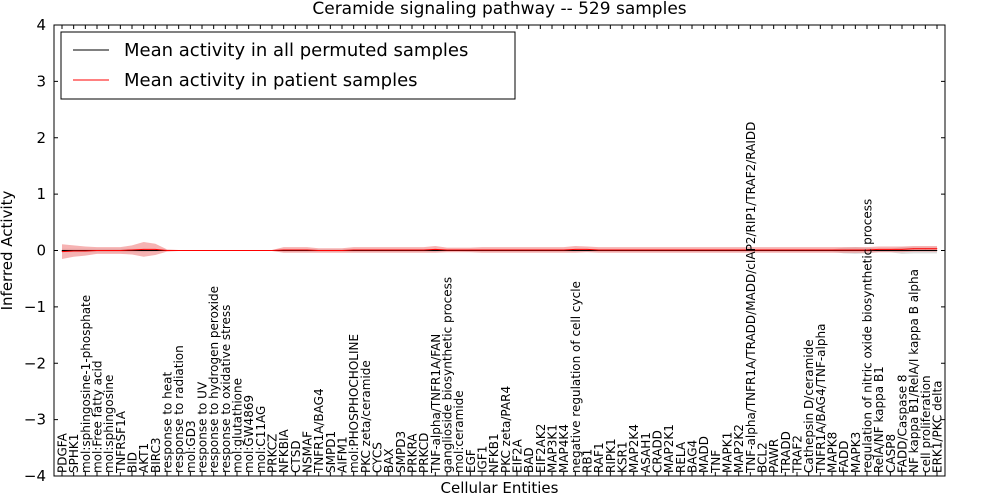 This screenshot has width=1000, height=504. I want to click on x-tick-label: ganglioside biosynthetic process, so click(448, 375).